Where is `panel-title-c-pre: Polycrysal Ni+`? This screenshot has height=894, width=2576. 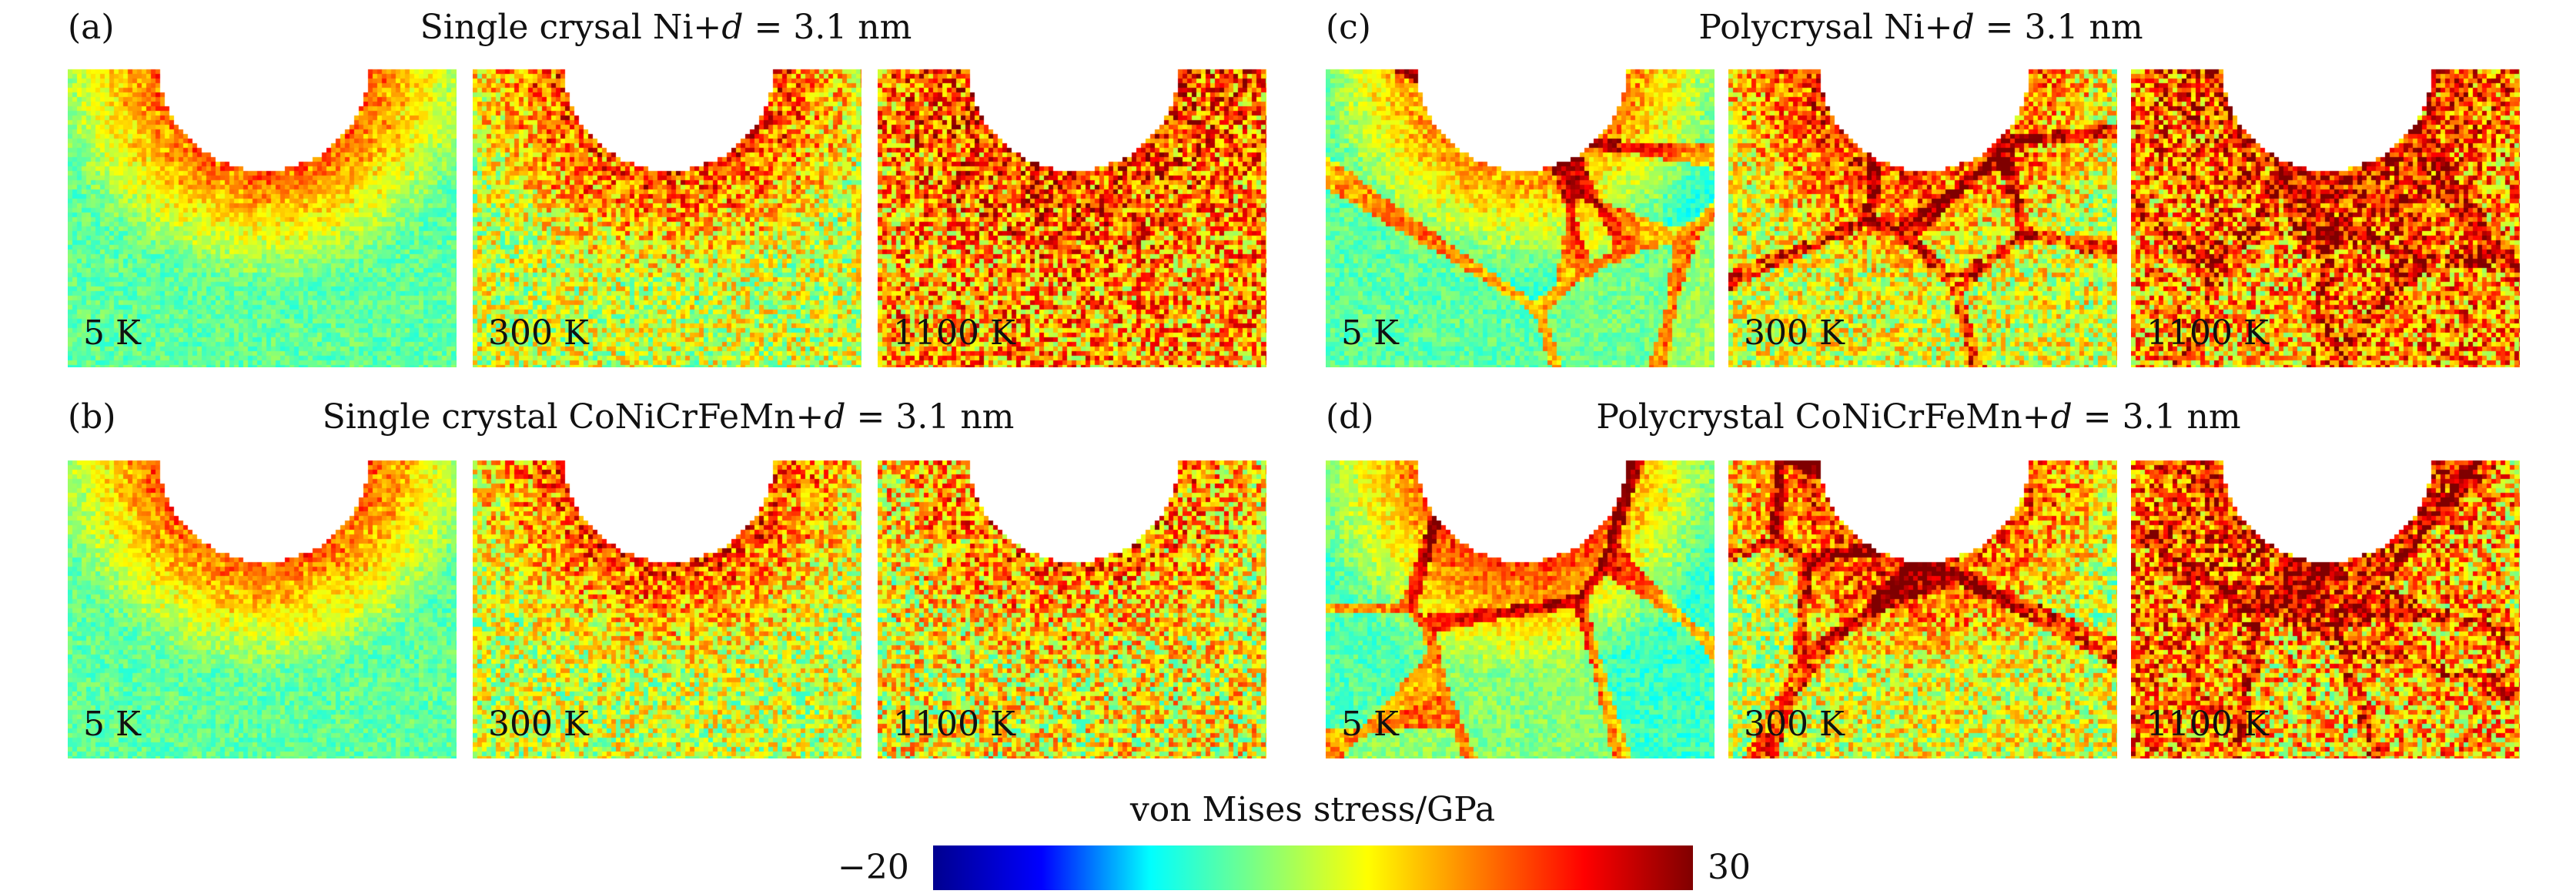
panel-title-c-pre: Polycrysal Ni+ is located at coordinates (1826, 27).